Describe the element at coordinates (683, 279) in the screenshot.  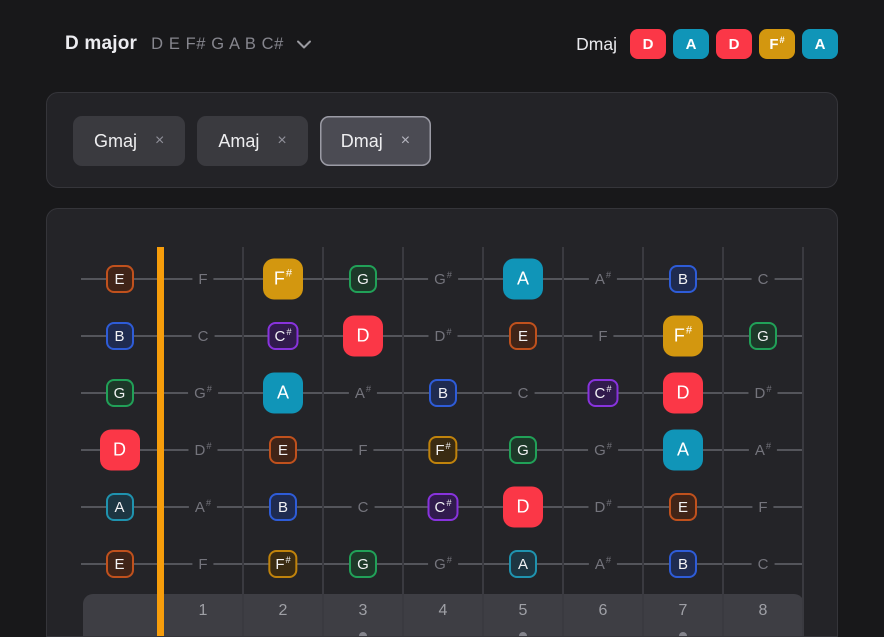
I see `note-b-string1-fret7: B` at that location.